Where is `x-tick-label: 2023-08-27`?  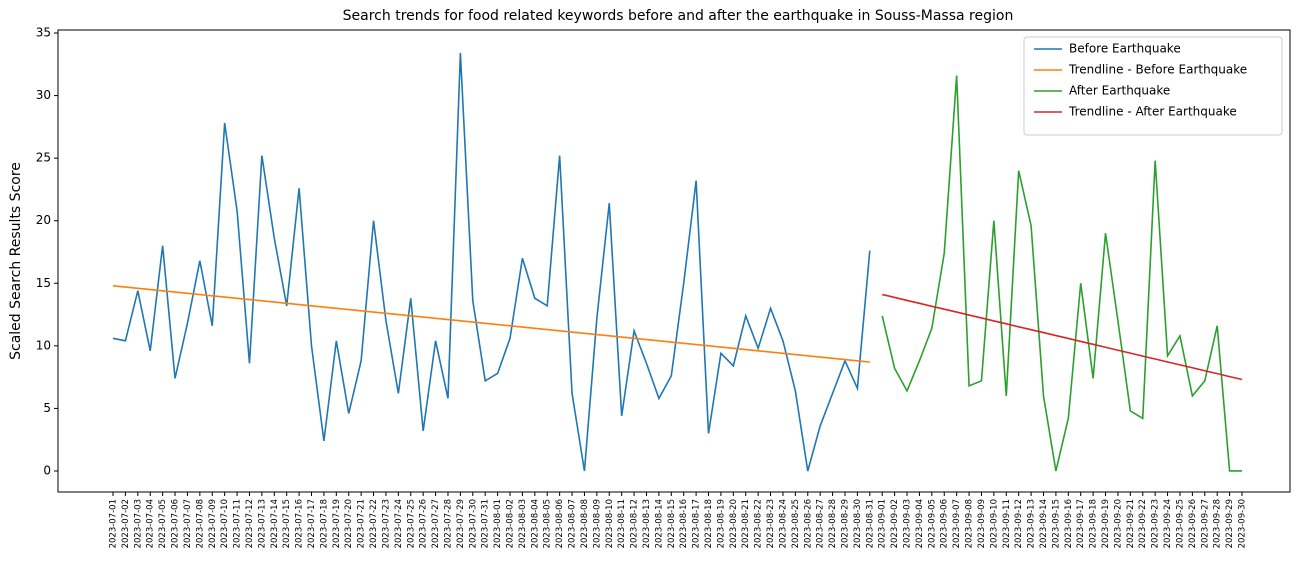
x-tick-label: 2023-08-27 is located at coordinates (821, 523).